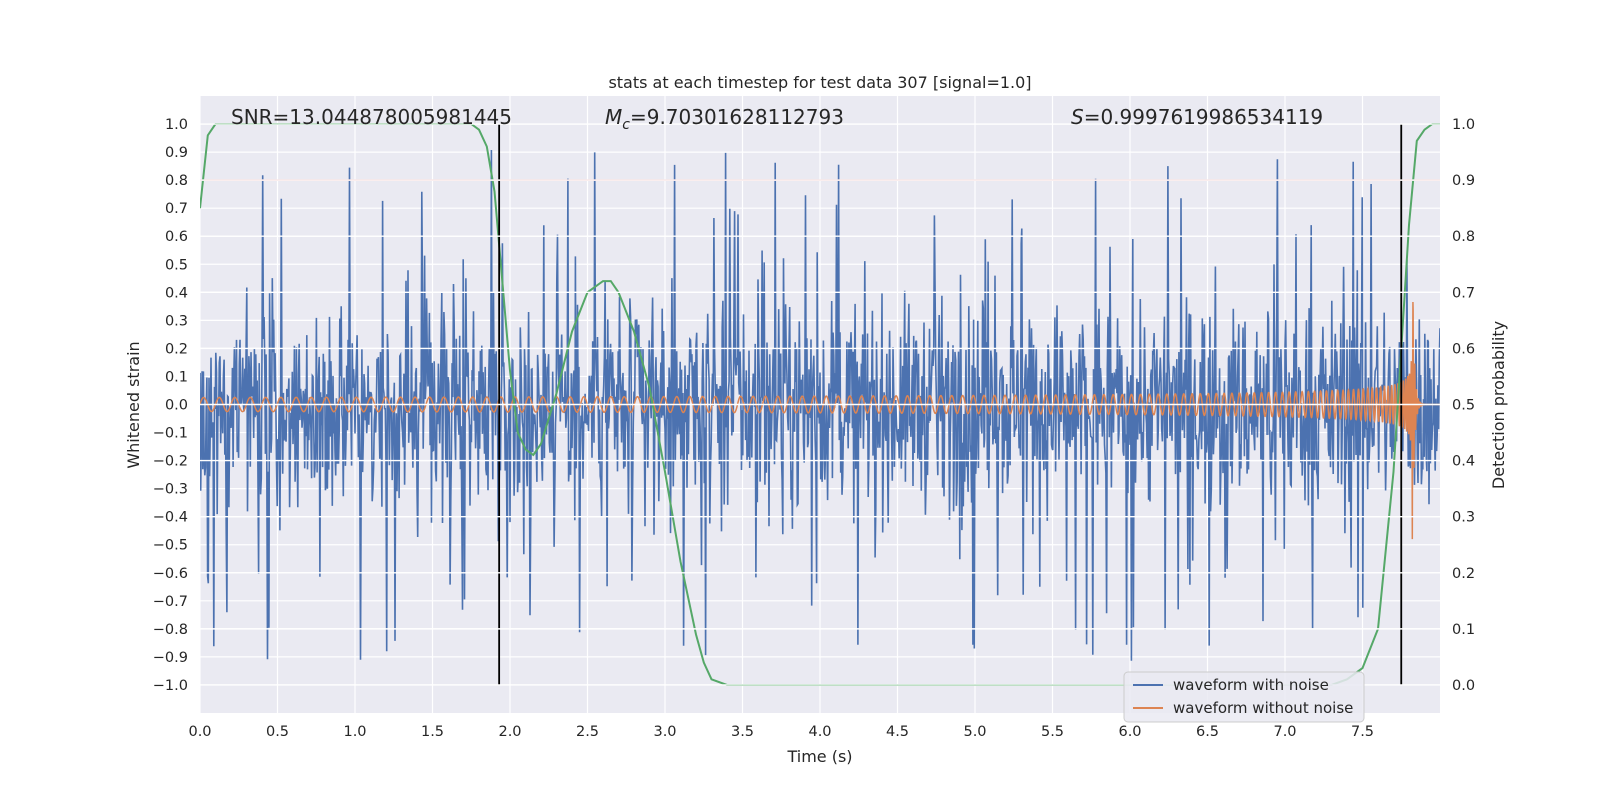 This screenshot has width=1600, height=800. Describe the element at coordinates (277, 732) in the screenshot. I see `x-tick-label: 0.5` at that location.